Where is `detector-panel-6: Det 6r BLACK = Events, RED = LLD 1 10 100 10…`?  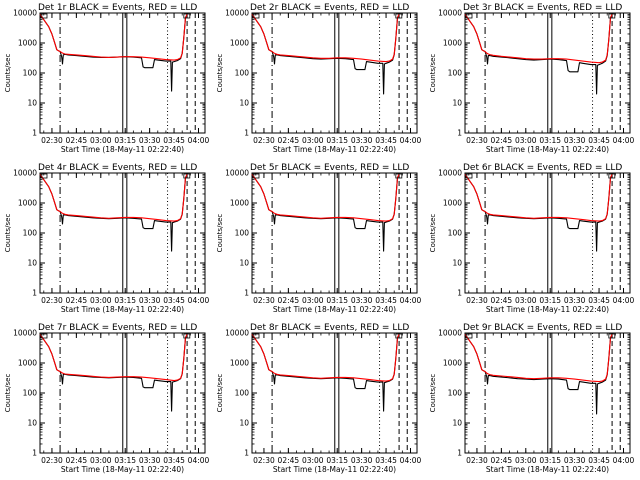
detector-panel-6: Det 6r BLACK = Events, RED = LLD 1 10 100 10… is located at coordinates (532, 238).